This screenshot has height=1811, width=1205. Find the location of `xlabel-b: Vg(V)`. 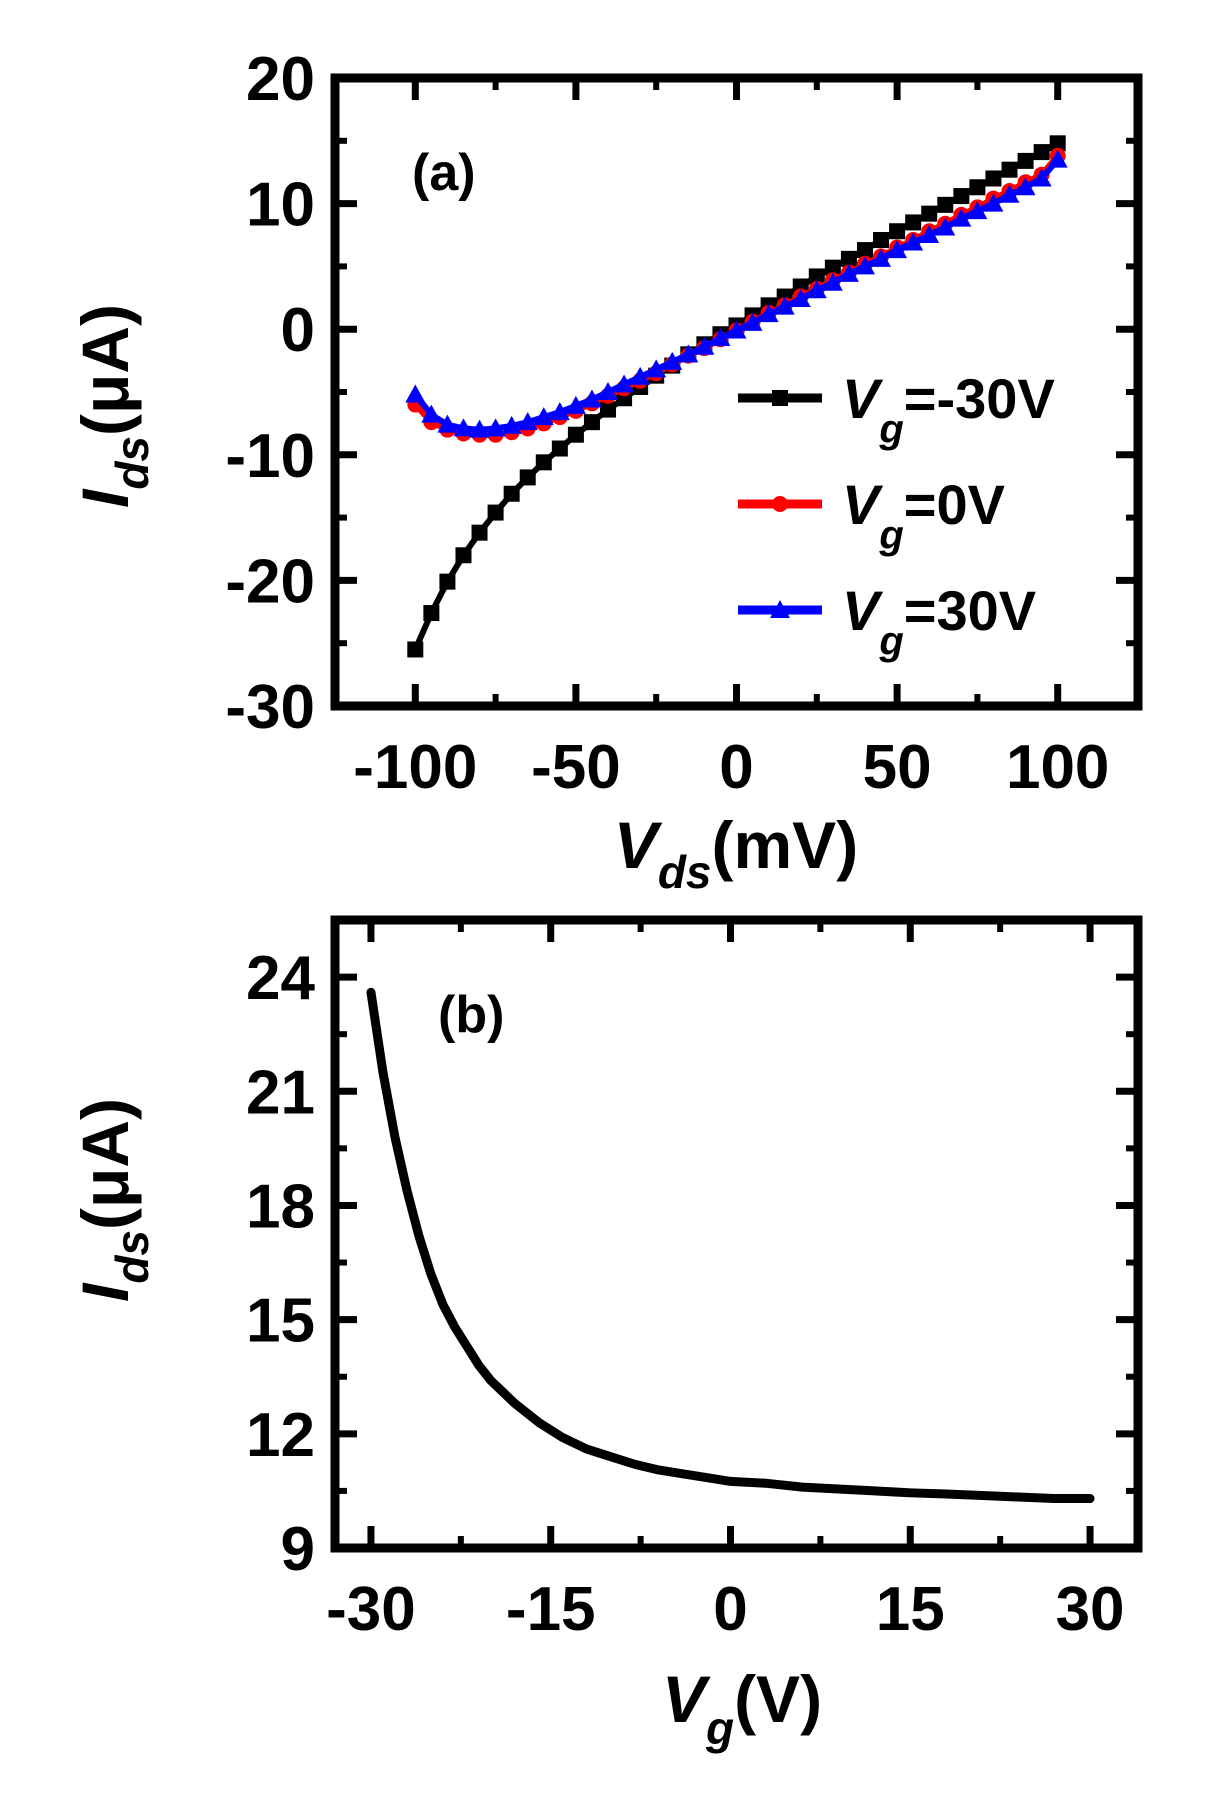

xlabel-b: Vg(V) is located at coordinates (742, 1708).